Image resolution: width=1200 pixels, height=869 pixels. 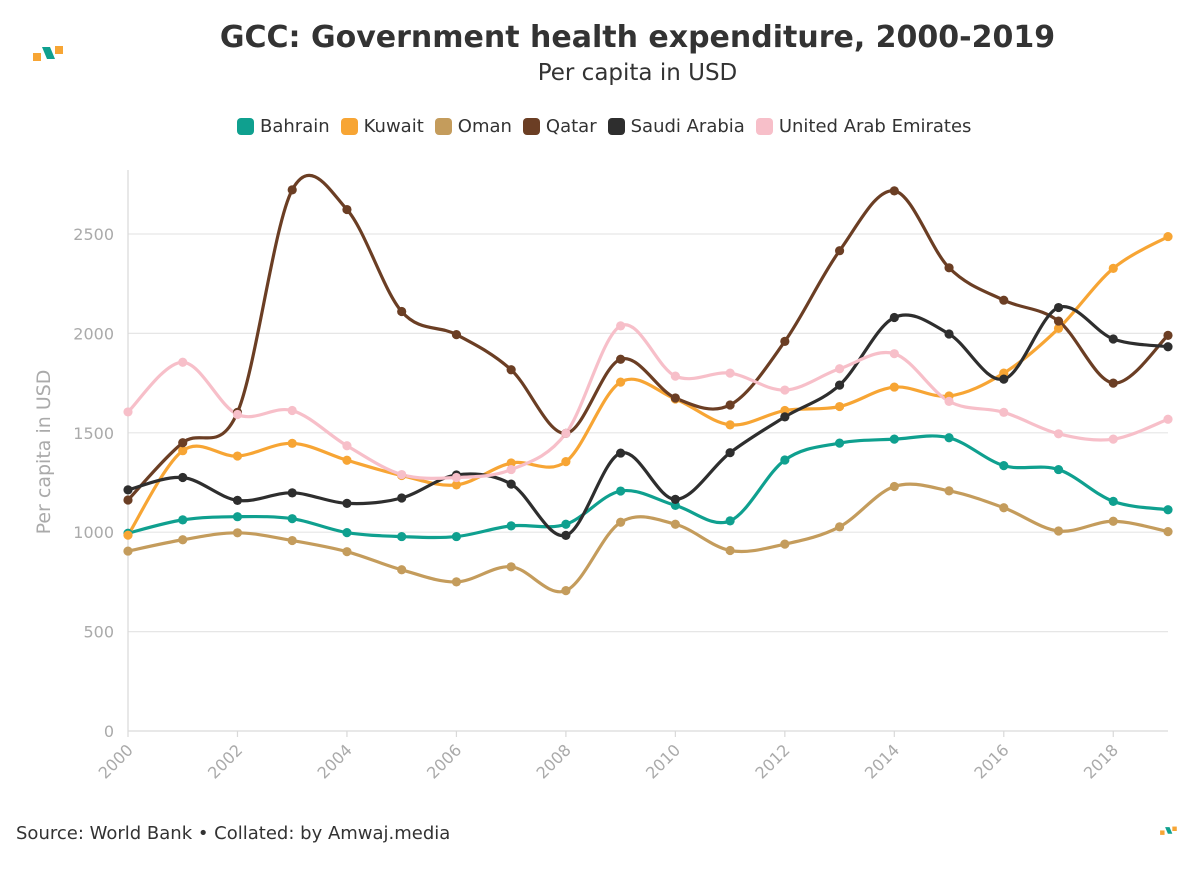 I want to click on x-tick-label: 2006, so click(x=444, y=761).